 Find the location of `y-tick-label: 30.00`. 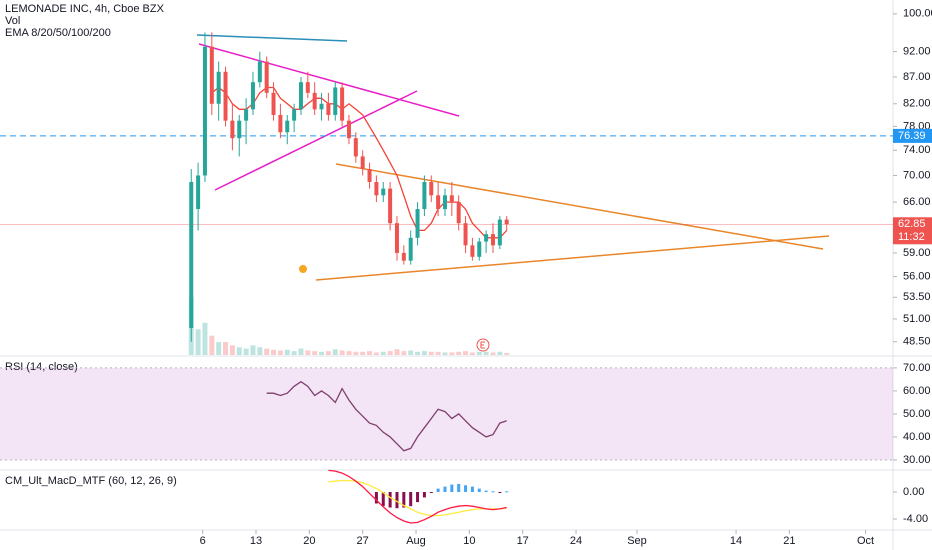

y-tick-label: 30.00 is located at coordinates (917, 460).